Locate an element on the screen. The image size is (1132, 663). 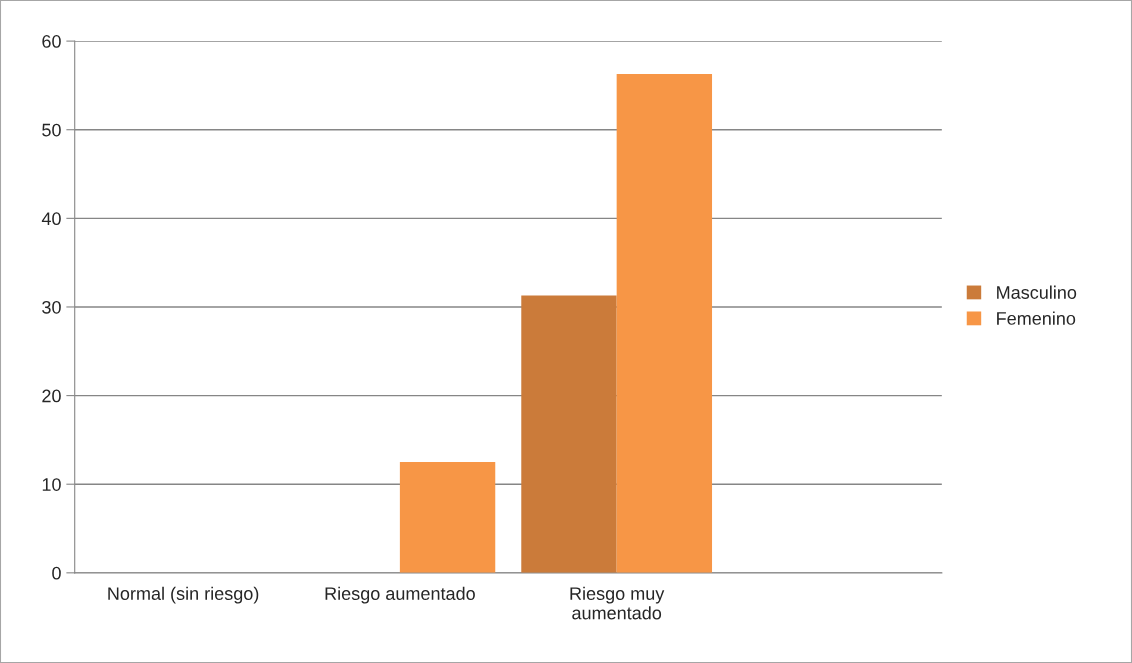
x-tick-label: Riesgo muy aumentado is located at coordinates (617, 603).